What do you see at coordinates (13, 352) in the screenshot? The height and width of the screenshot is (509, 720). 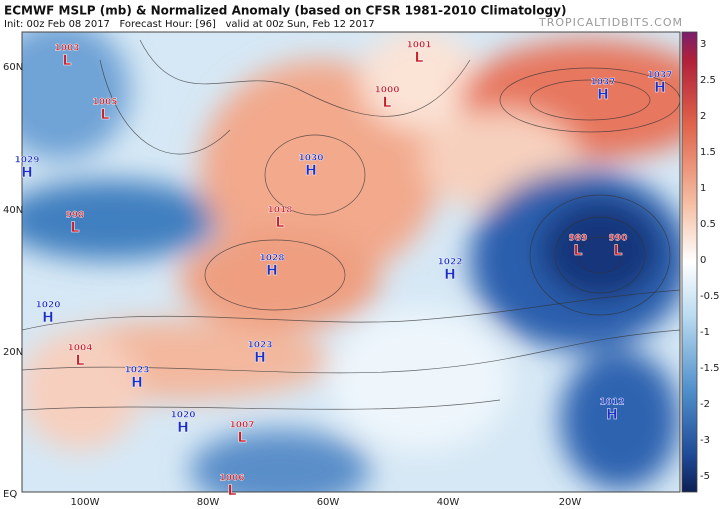 I see `latitude-label: 20N` at bounding box center [13, 352].